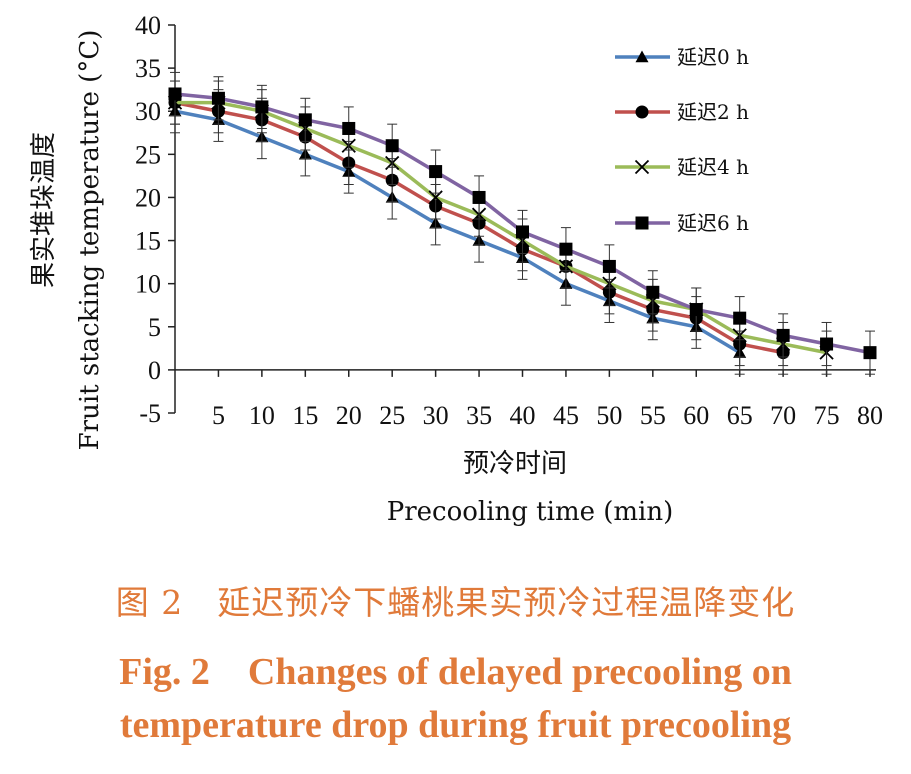 The width and height of the screenshot is (911, 774). I want to click on figure-caption-en-line2: temperature drop during fruit precooling, so click(455, 725).